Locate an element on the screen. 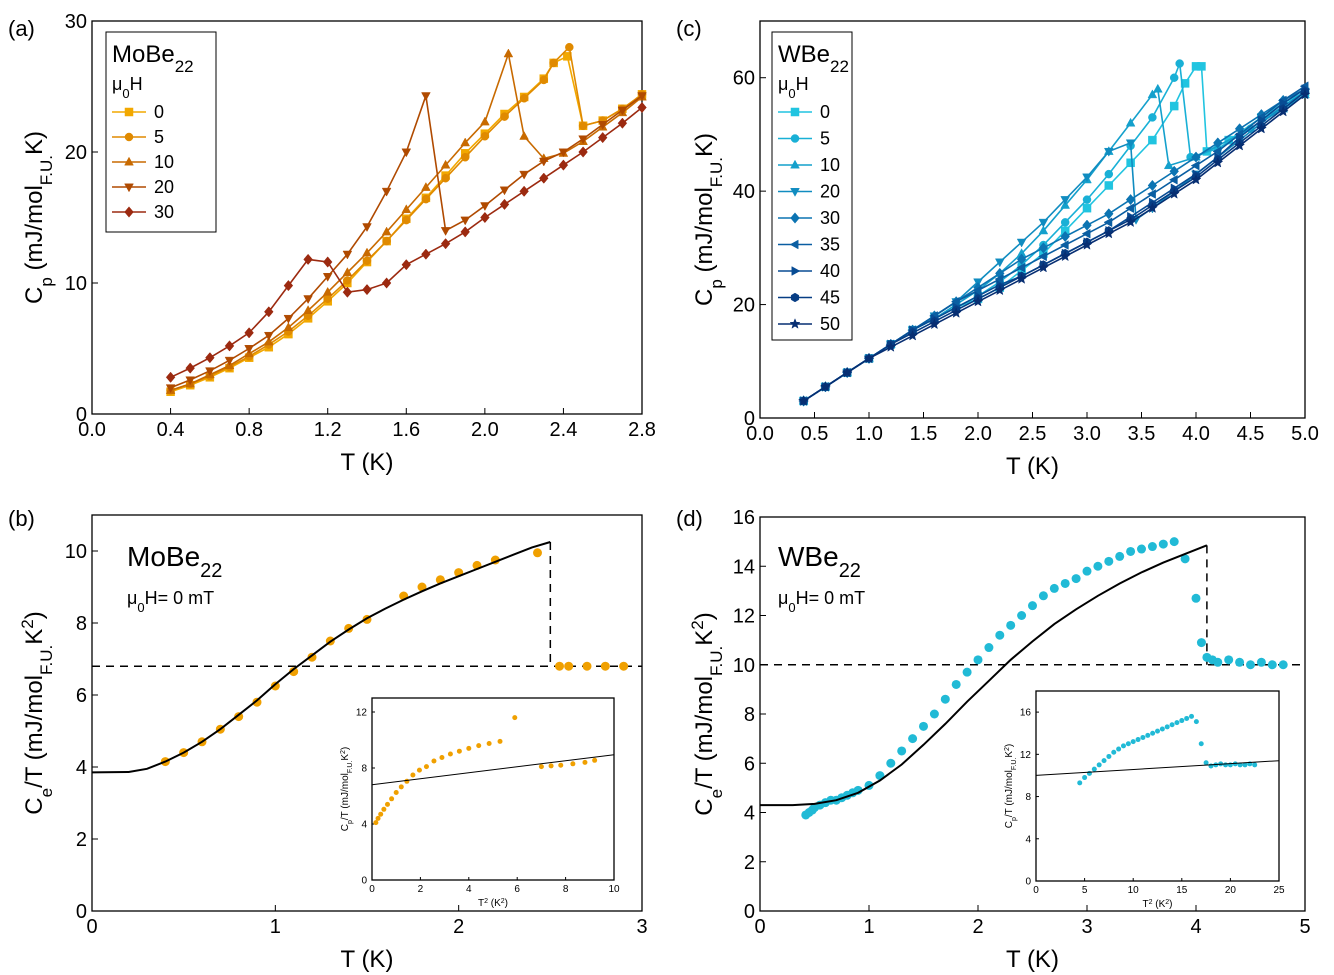  y-axis-label: Ce/T (mJ/molF.U.K2) is located at coordinates (707, 713).